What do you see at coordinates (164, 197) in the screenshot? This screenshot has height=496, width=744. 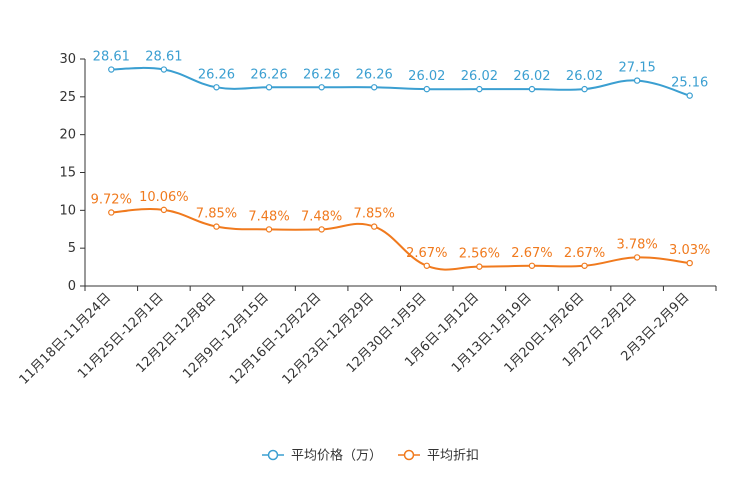 I see `data-label: 10.06%` at bounding box center [164, 197].